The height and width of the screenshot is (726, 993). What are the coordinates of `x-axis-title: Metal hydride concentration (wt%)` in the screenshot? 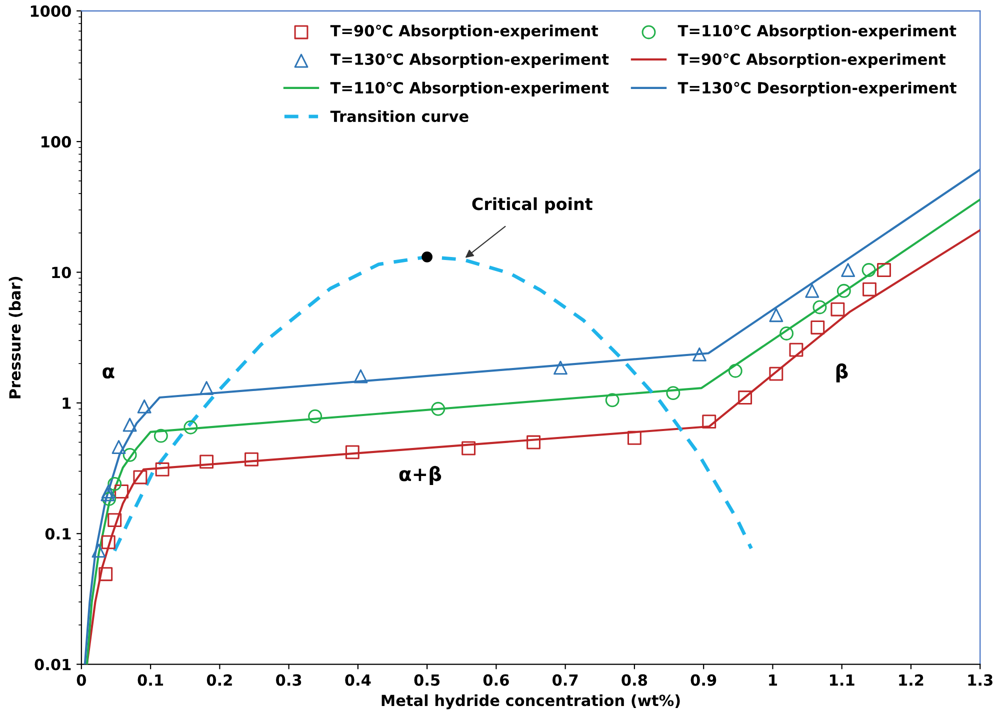 It's located at (531, 702).